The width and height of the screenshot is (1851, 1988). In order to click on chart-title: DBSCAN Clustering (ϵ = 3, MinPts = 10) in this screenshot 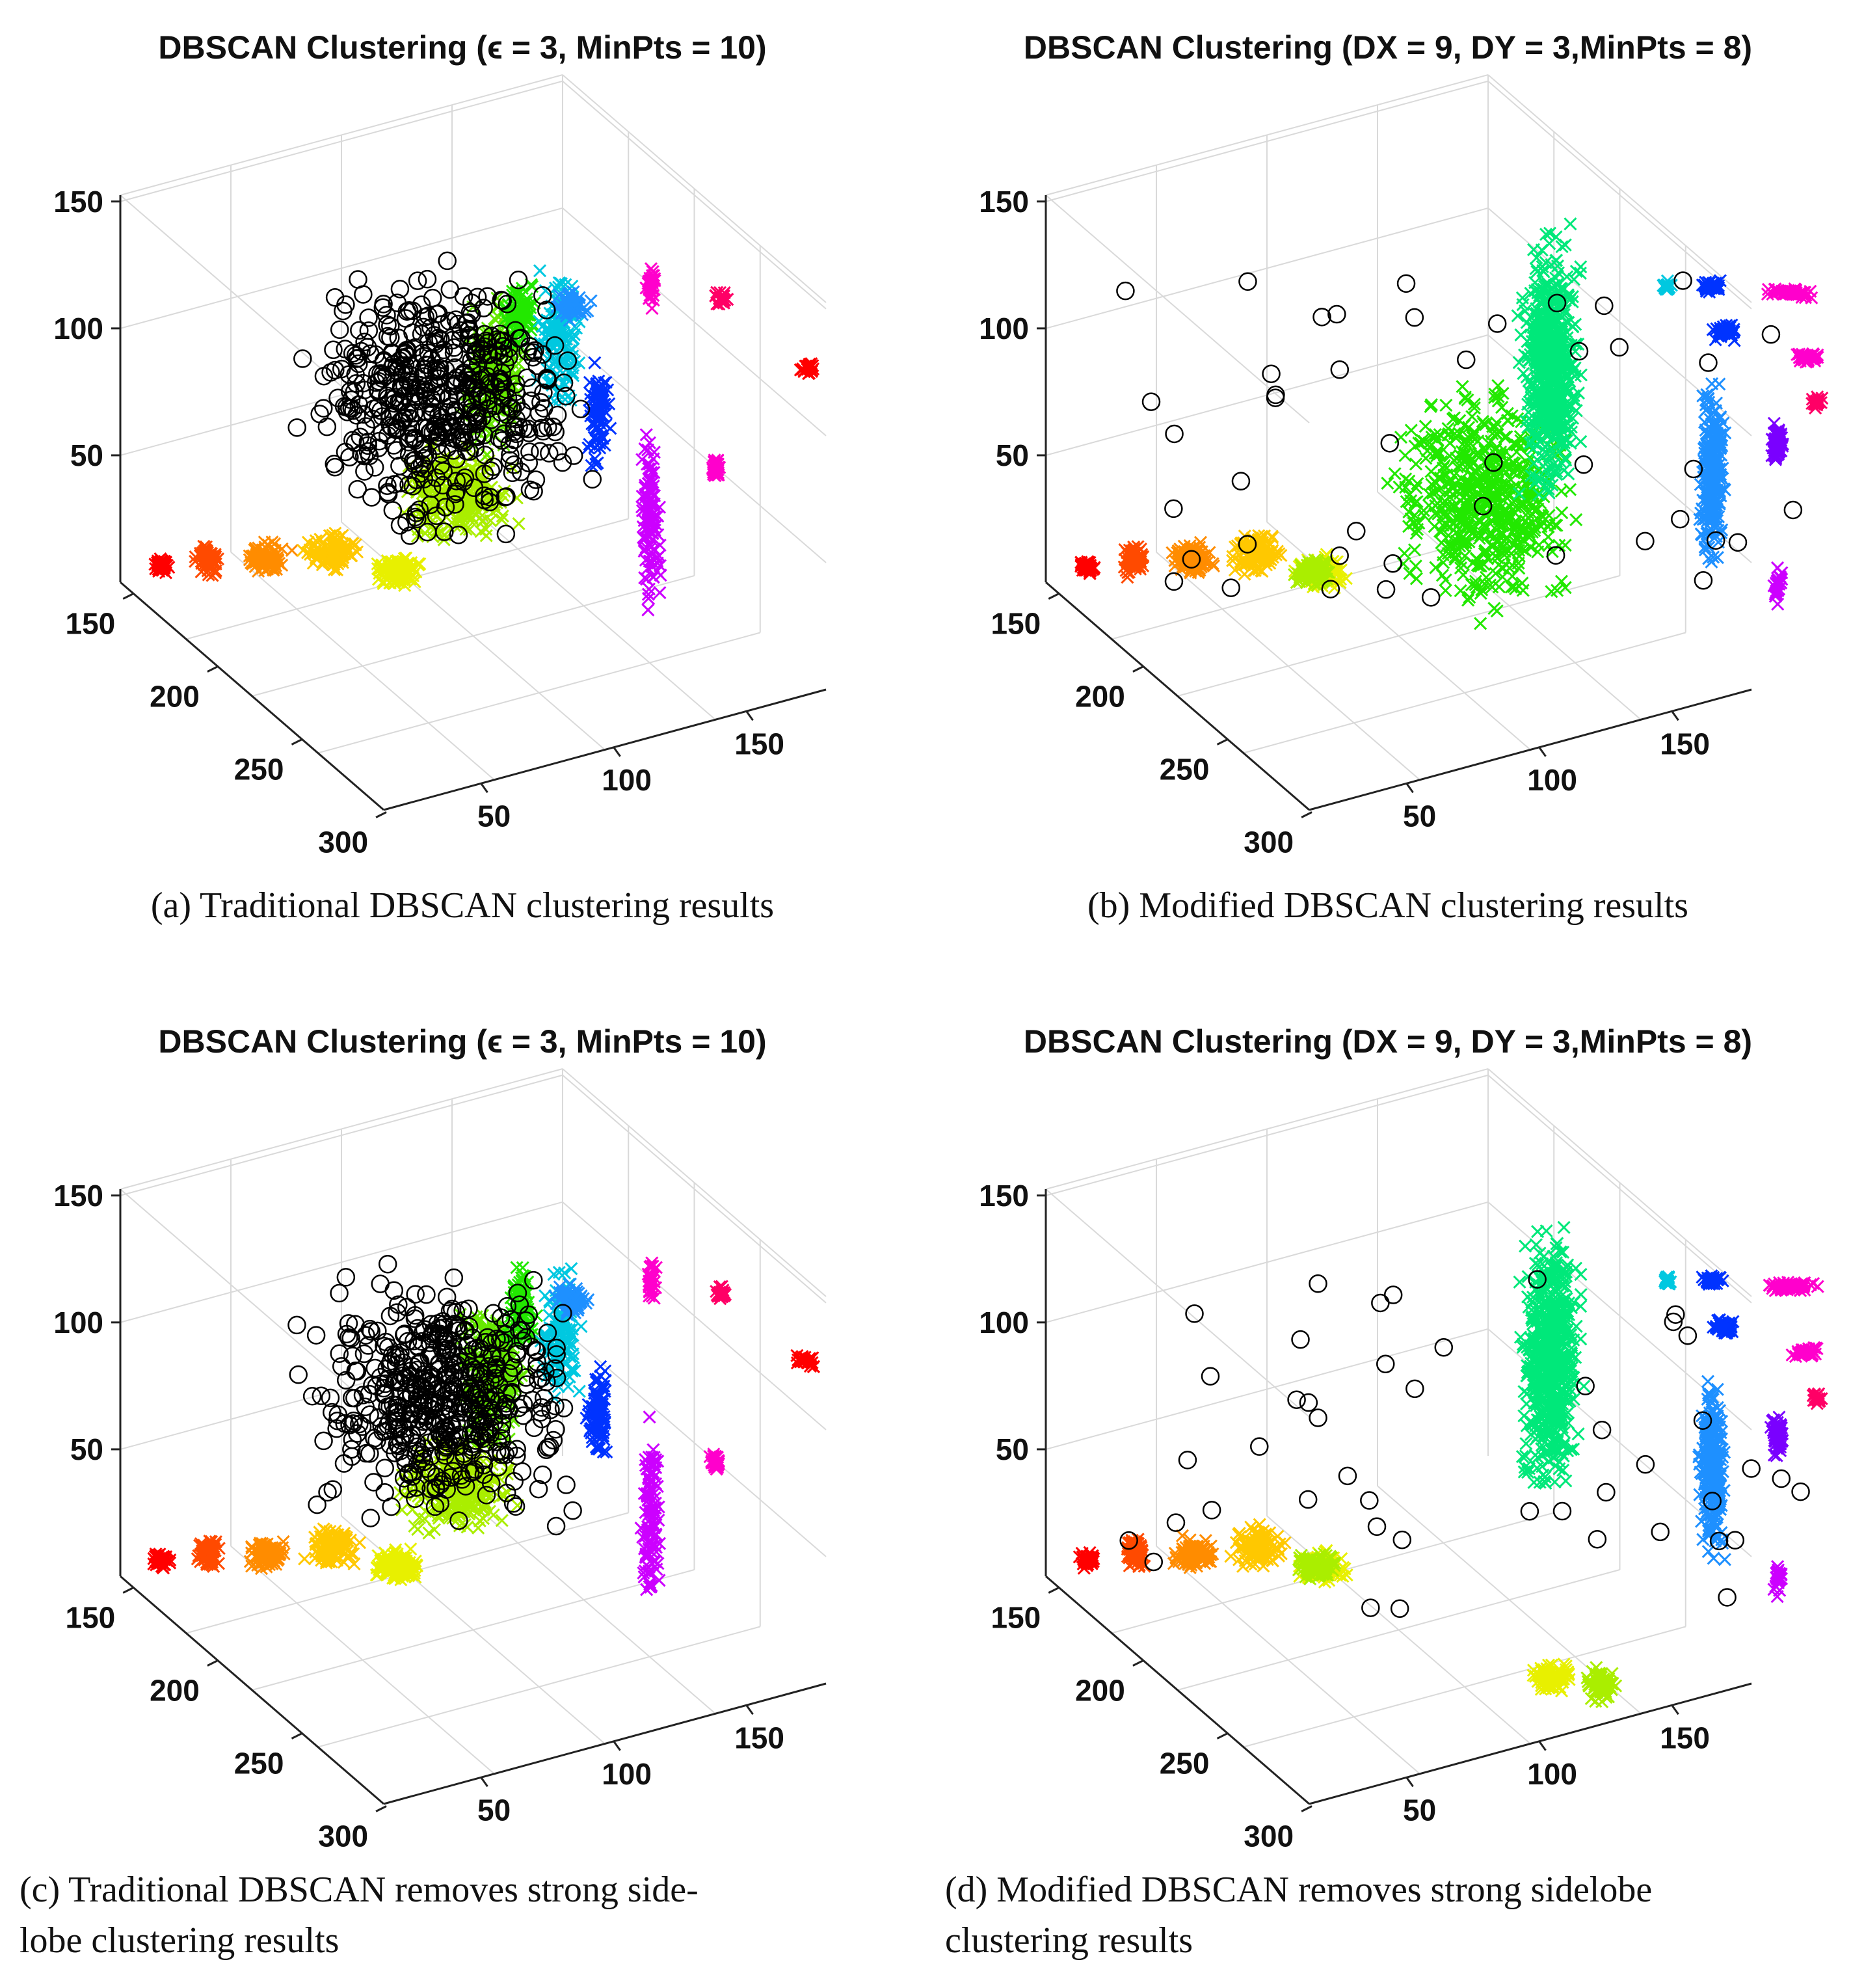, I will do `click(462, 47)`.